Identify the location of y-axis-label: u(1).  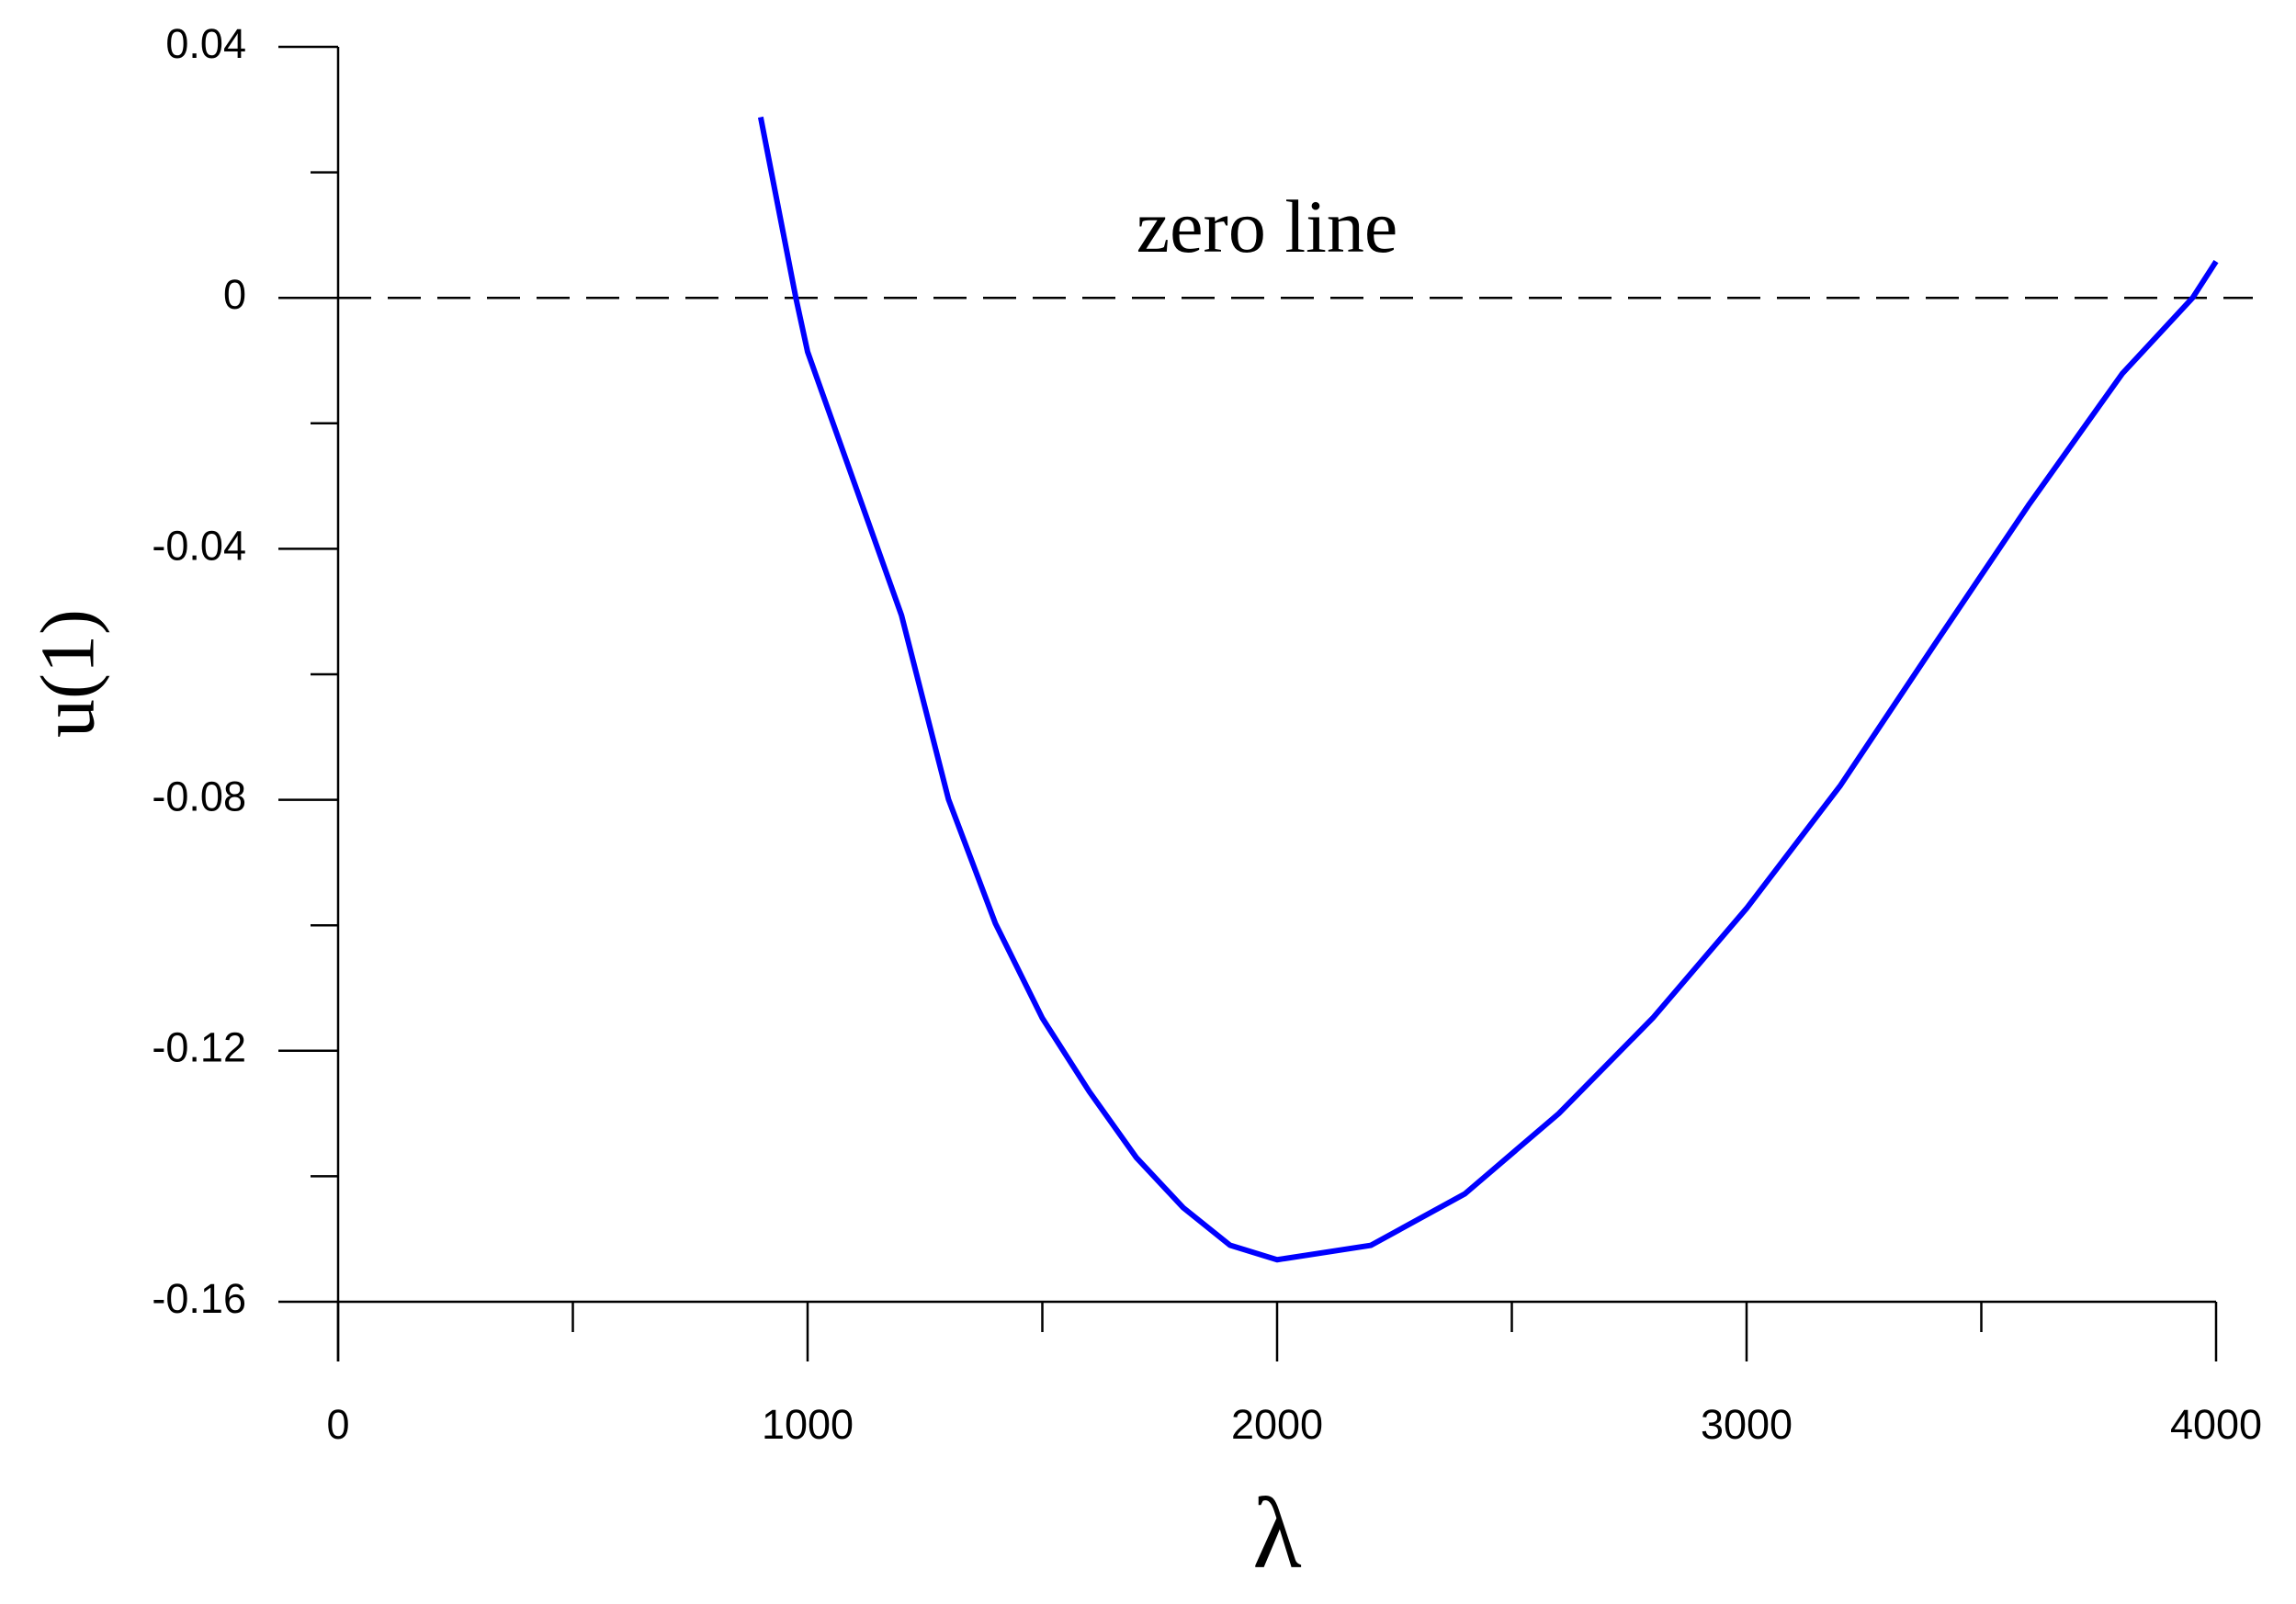
(67, 673).